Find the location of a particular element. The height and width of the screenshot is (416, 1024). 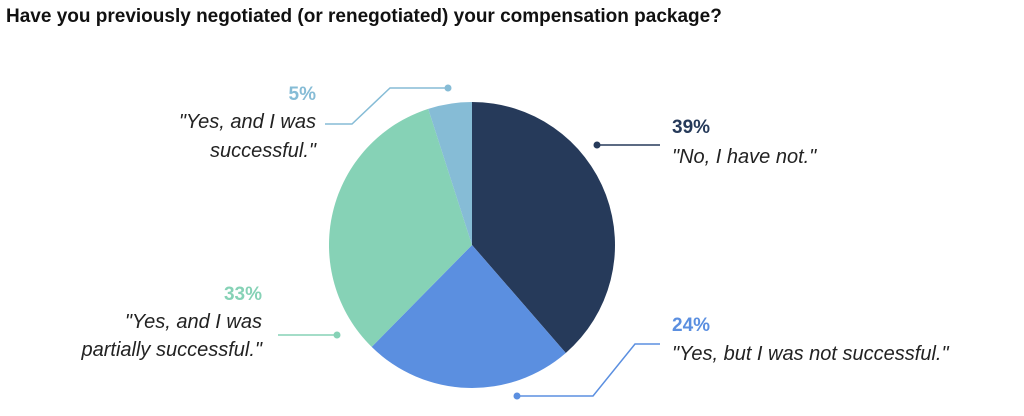

slice-label-0: "No, I have not." is located at coordinates (744, 157).